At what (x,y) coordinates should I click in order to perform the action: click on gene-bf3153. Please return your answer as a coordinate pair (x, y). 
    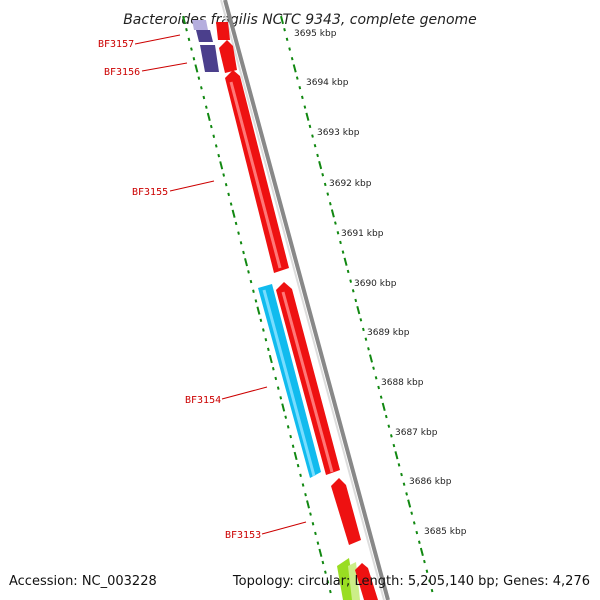
    Looking at the image, I should click on (346, 511).